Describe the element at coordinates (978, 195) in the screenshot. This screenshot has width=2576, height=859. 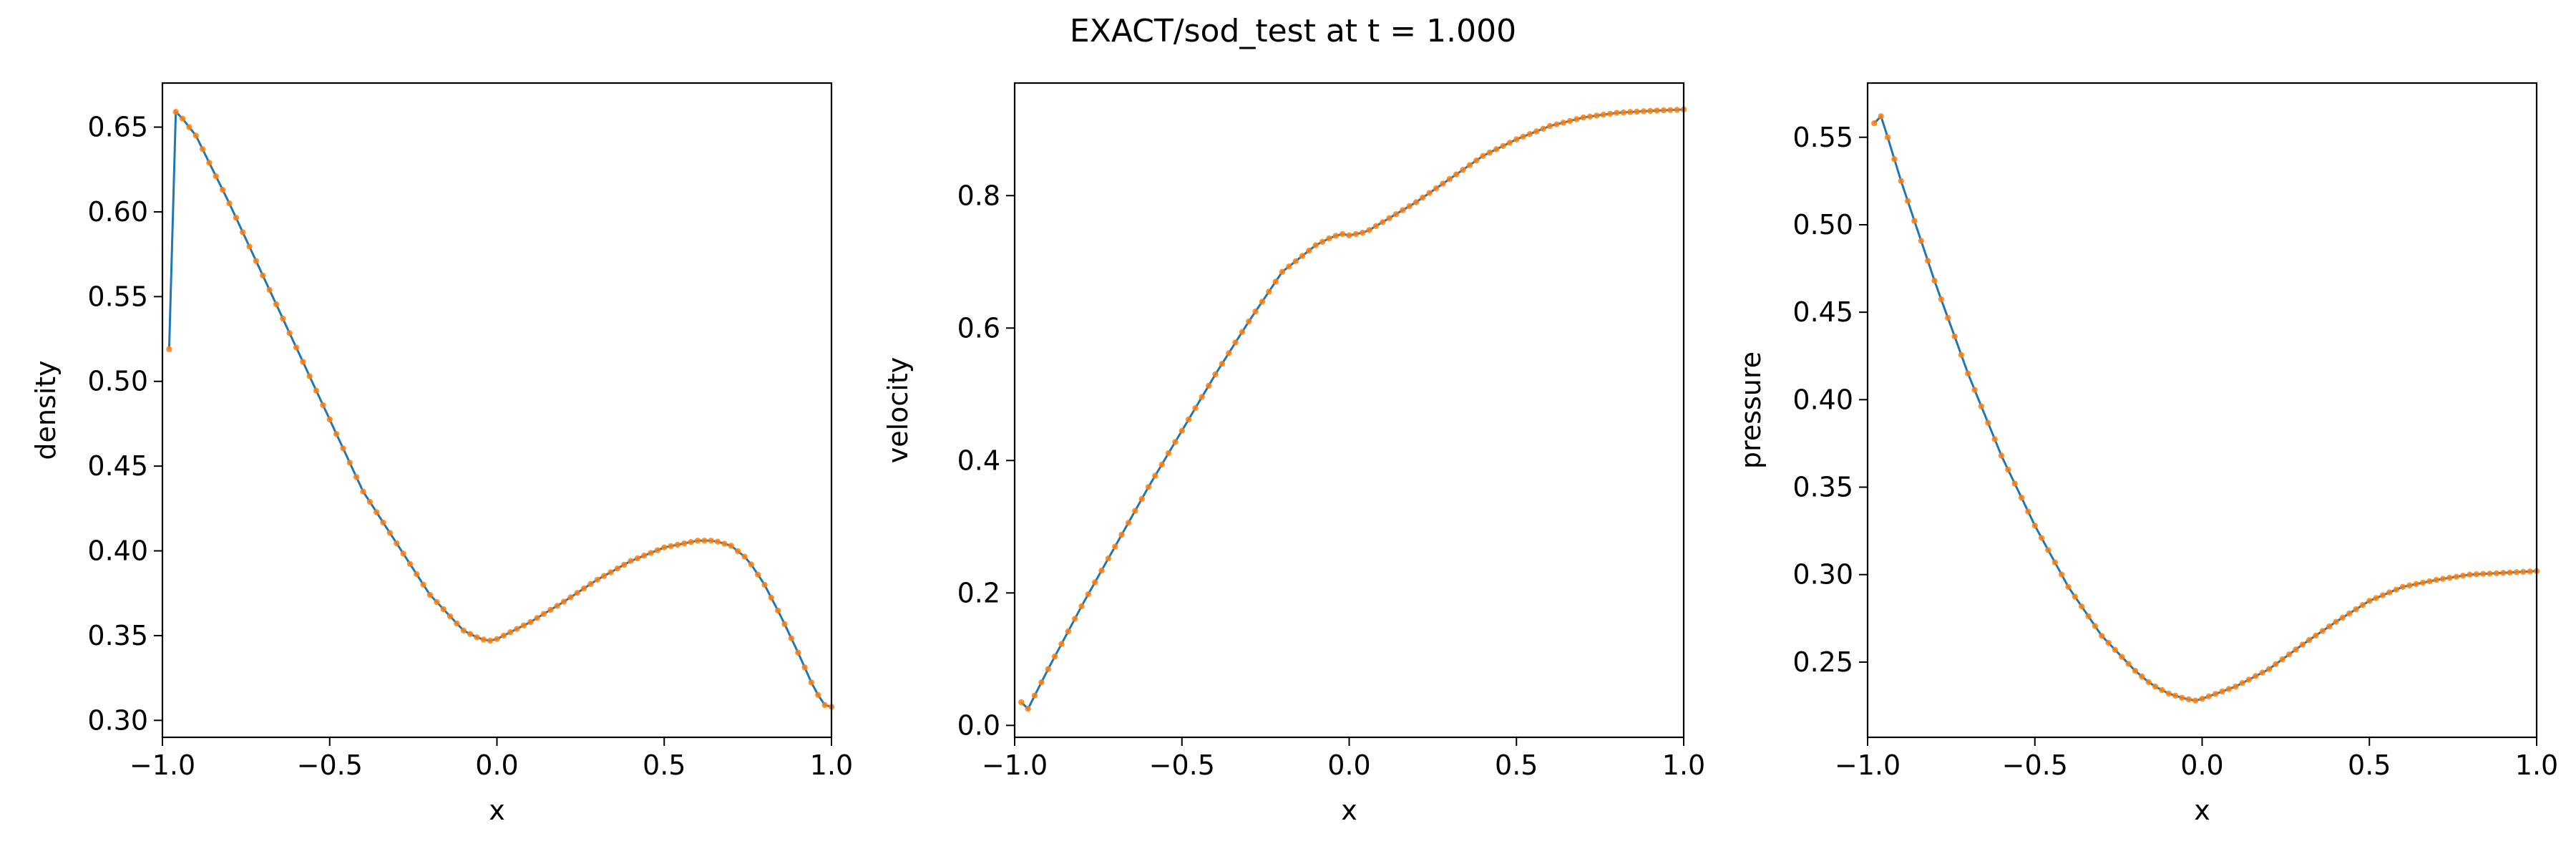
I see `y-tick-label: 0.8` at that location.